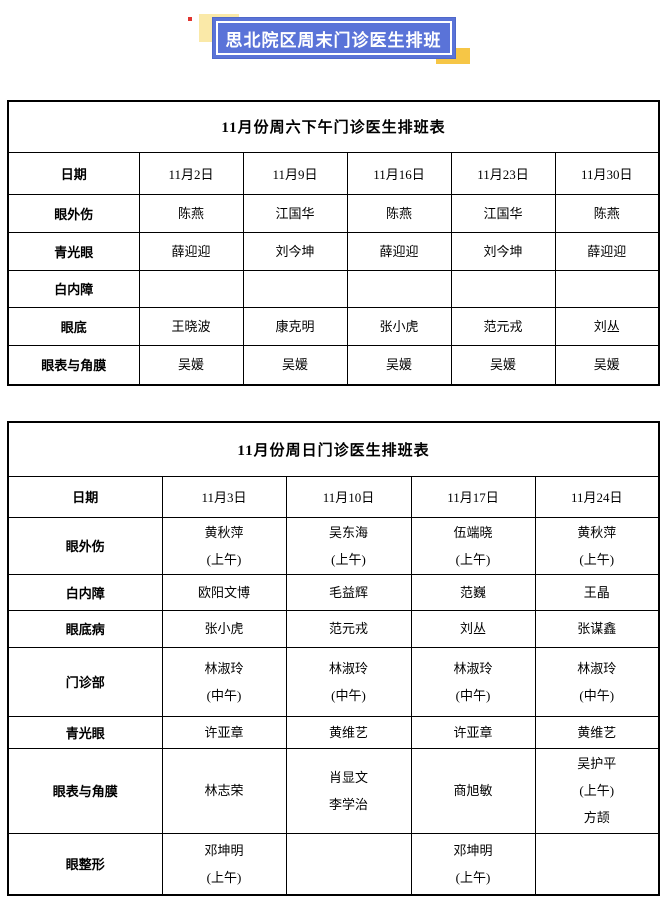  I want to click on schedule-cell: 康克明, so click(295, 326).